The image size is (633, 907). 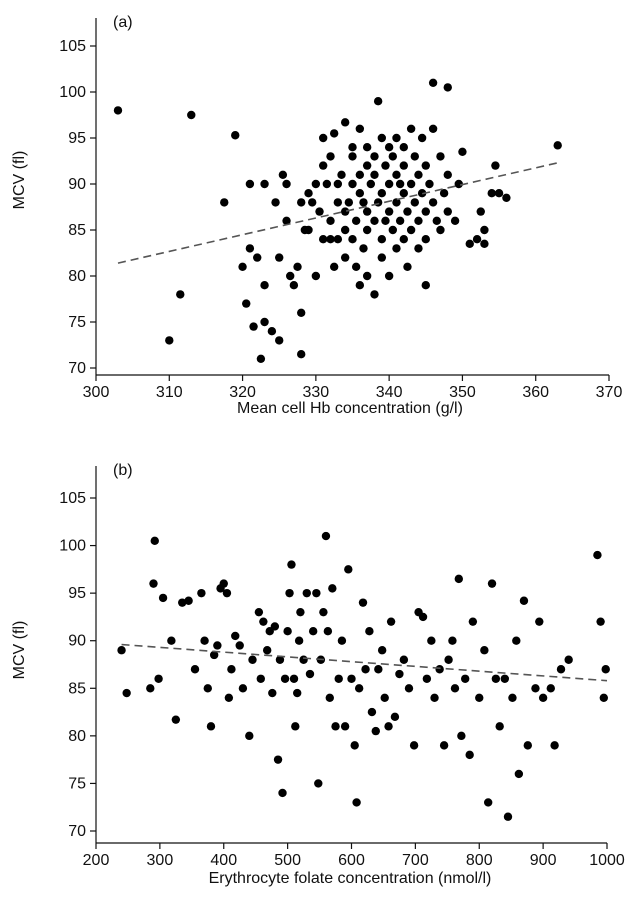 What do you see at coordinates (353, 388) in the screenshot?
I see `x-ticks-a: 300 310 320 330 340 350 360 370` at bounding box center [353, 388].